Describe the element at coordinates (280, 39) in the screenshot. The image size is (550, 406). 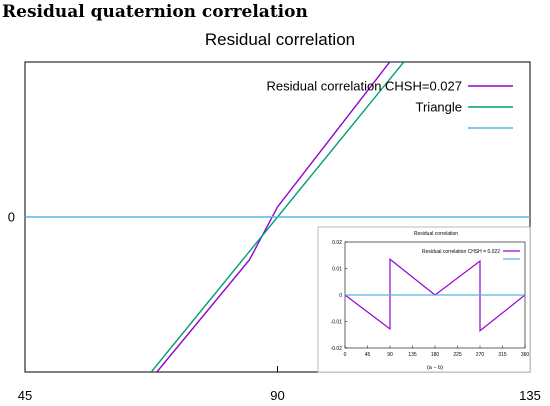
I see `main-chart-title: Residual correlation` at that location.